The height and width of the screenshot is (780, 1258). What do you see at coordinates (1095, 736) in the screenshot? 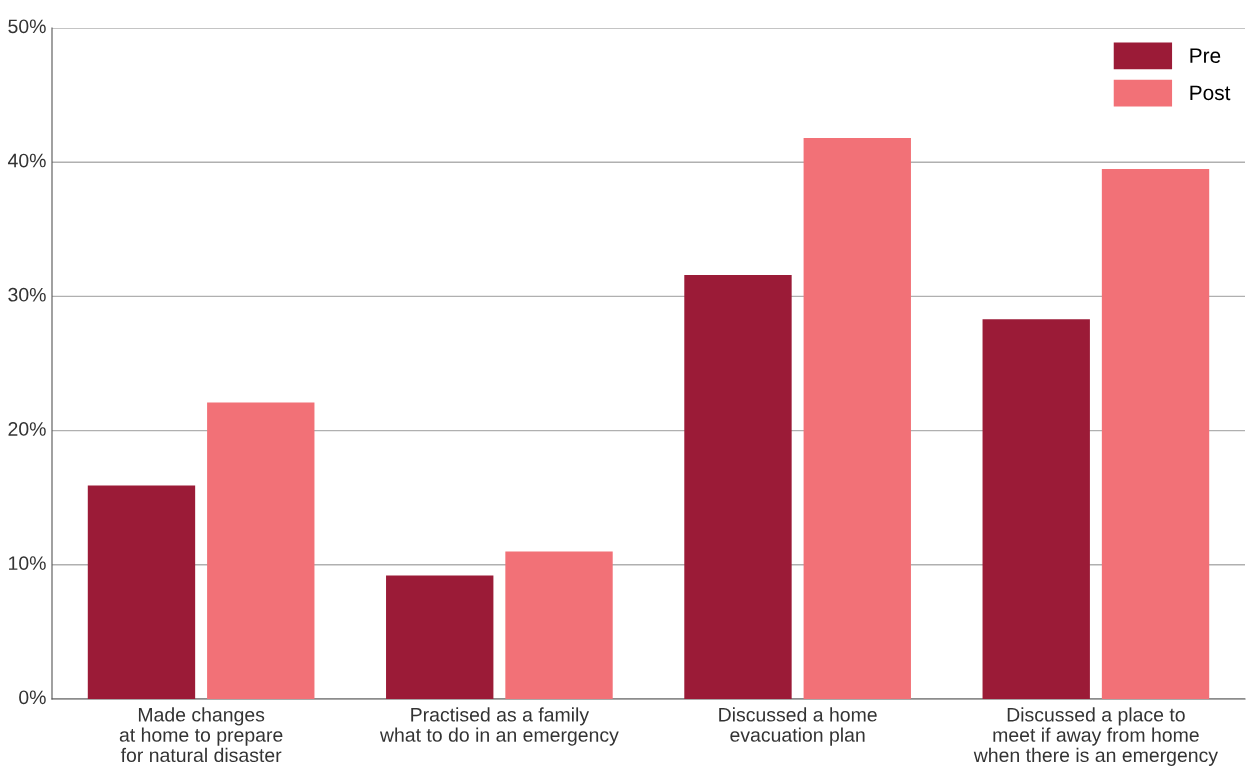
I see `x-tick-label: Discussed a place to meet if away from home when there is an emergency` at bounding box center [1095, 736].